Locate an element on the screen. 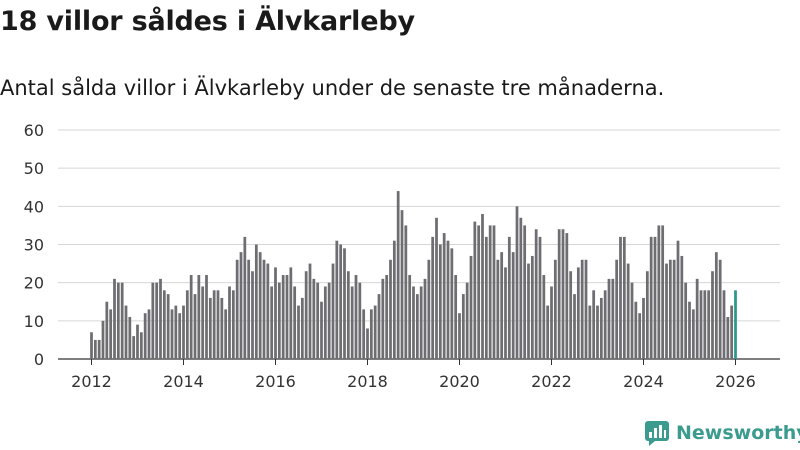  newsworthy-logo: Newsworthy is located at coordinates (722, 433).